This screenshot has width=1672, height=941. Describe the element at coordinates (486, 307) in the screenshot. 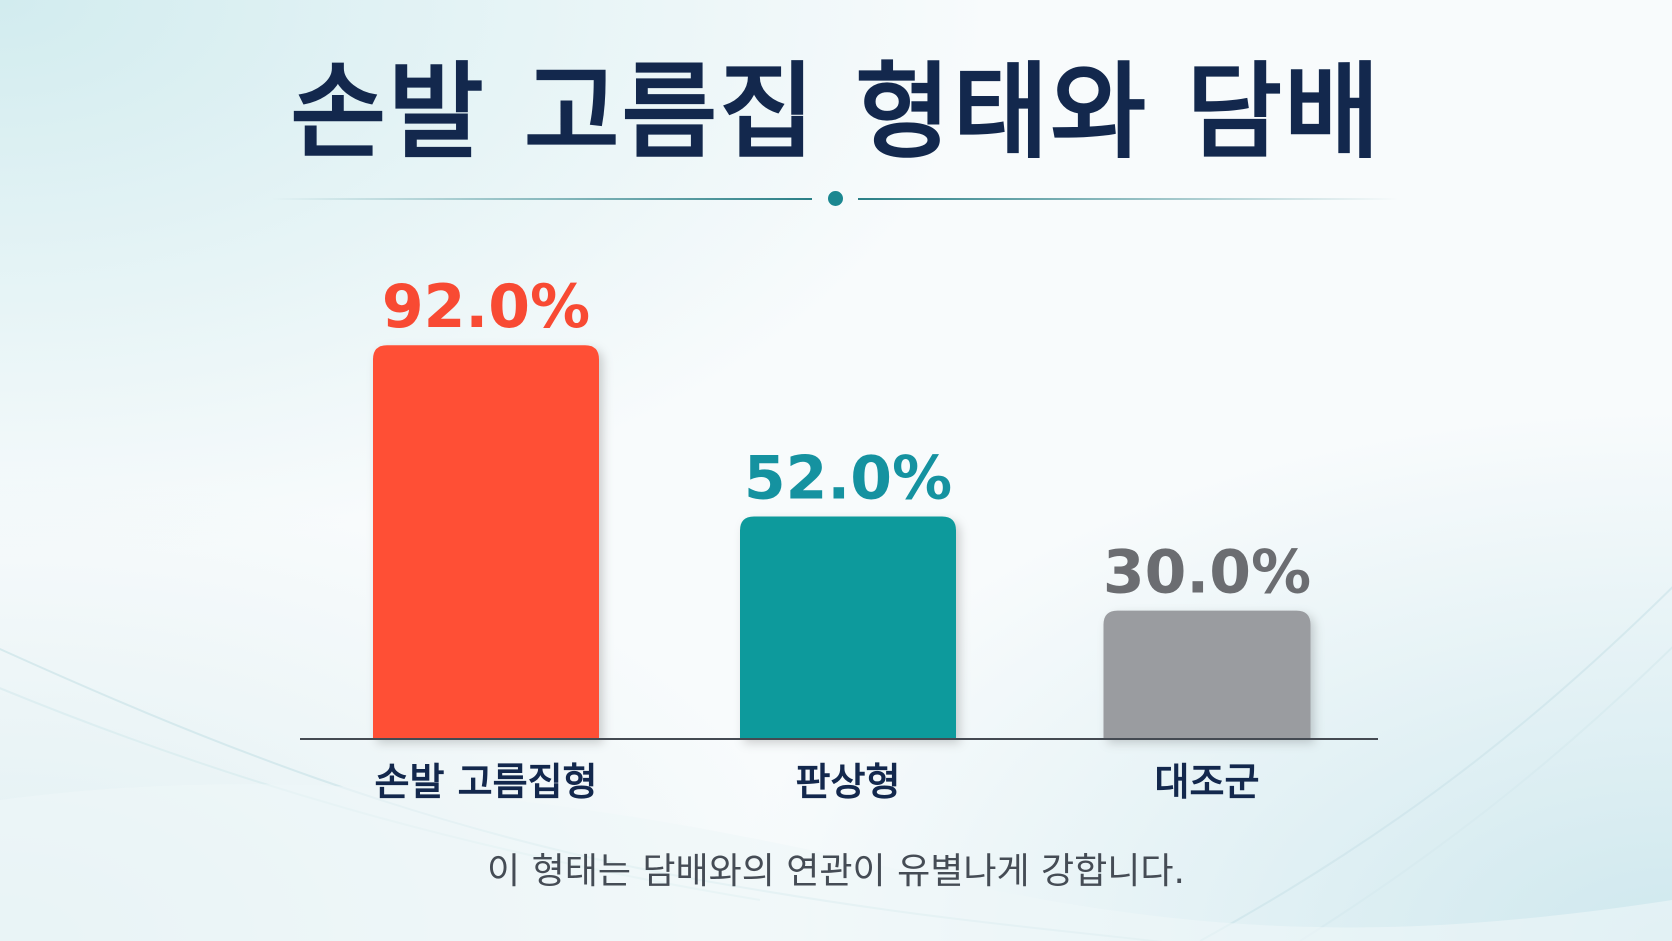

I see `value-label-1: 92.0%` at that location.